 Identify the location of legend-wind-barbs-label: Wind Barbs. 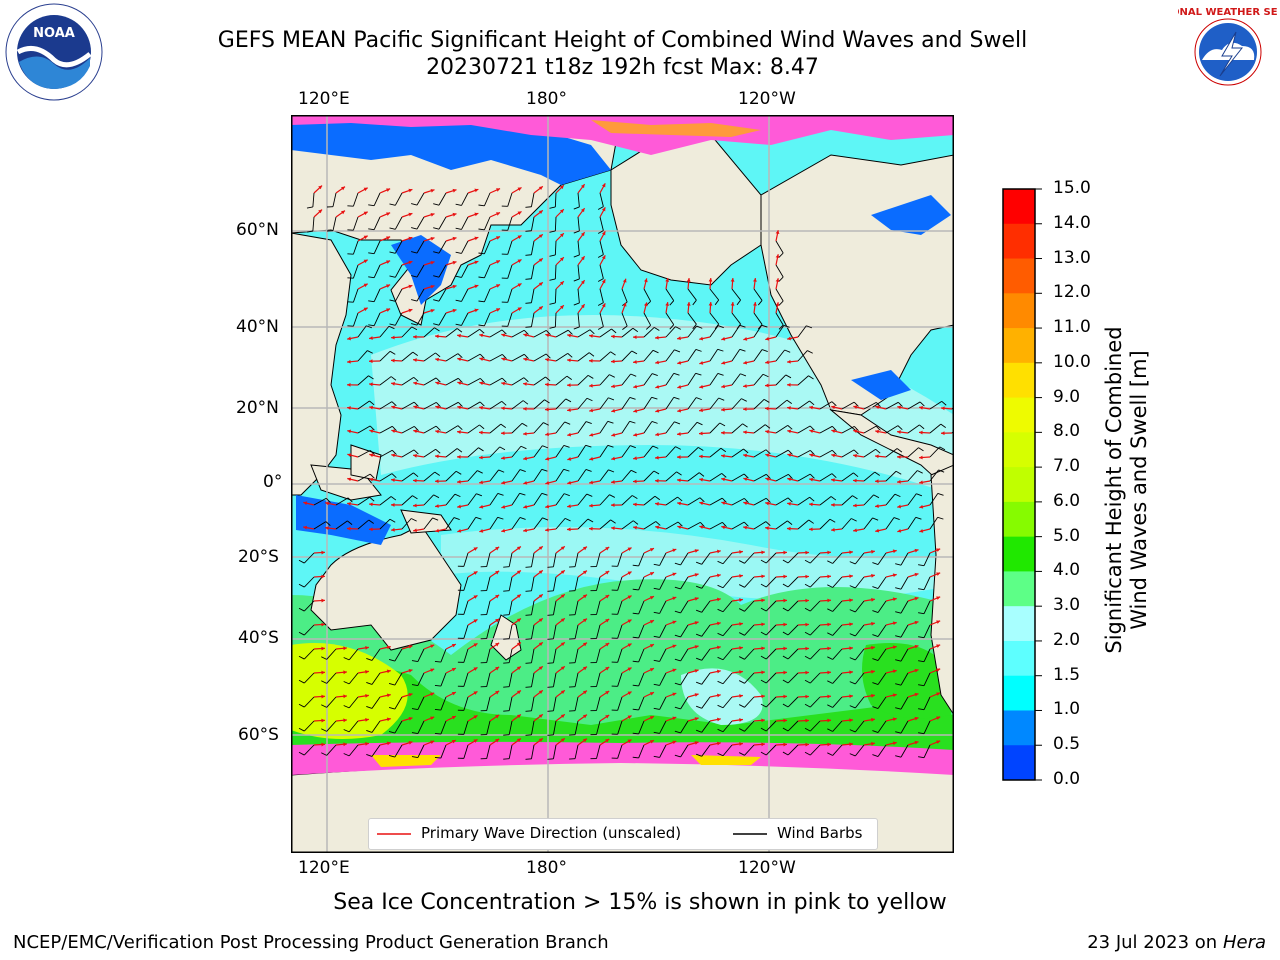
(820, 833).